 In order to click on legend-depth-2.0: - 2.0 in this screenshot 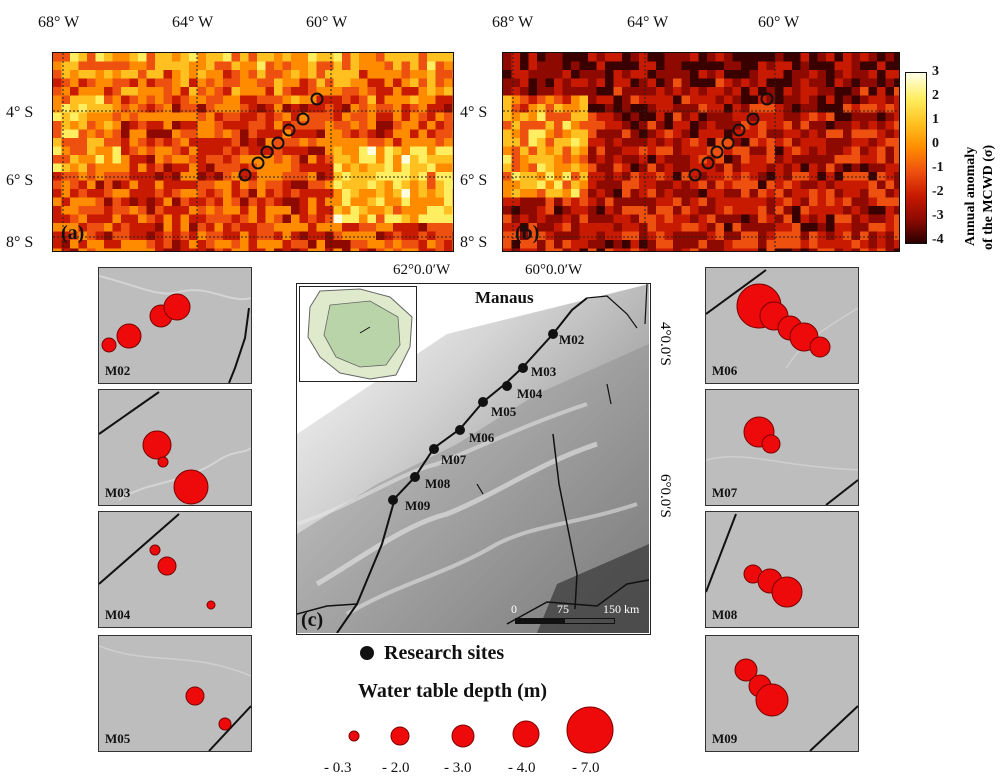, I will do `click(396, 768)`.